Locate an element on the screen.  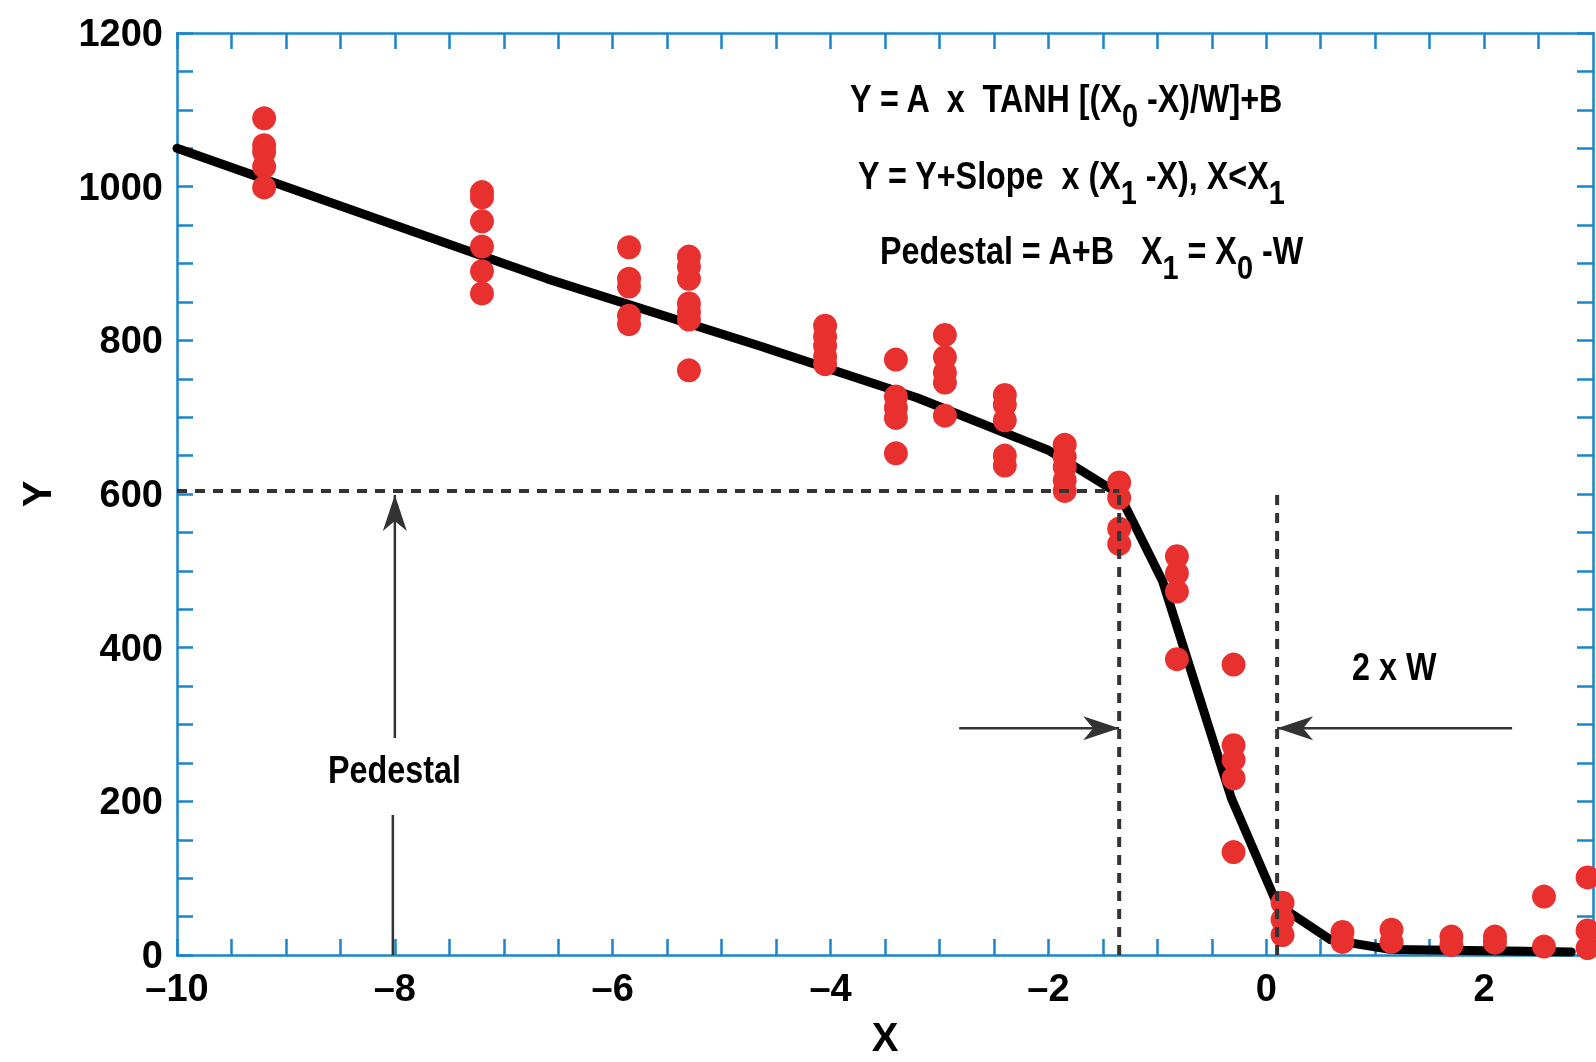
x-tick-label: –8 is located at coordinates (394, 988).